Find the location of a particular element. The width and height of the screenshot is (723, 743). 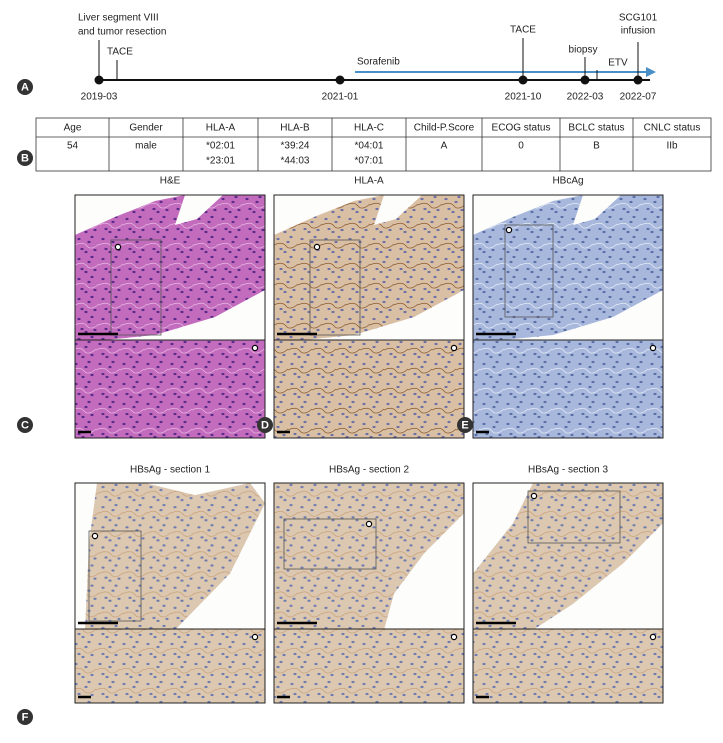

panel-label: F is located at coordinates (25, 717).